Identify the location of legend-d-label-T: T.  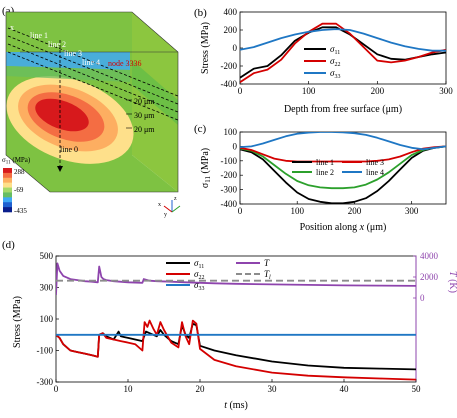
(267, 263).